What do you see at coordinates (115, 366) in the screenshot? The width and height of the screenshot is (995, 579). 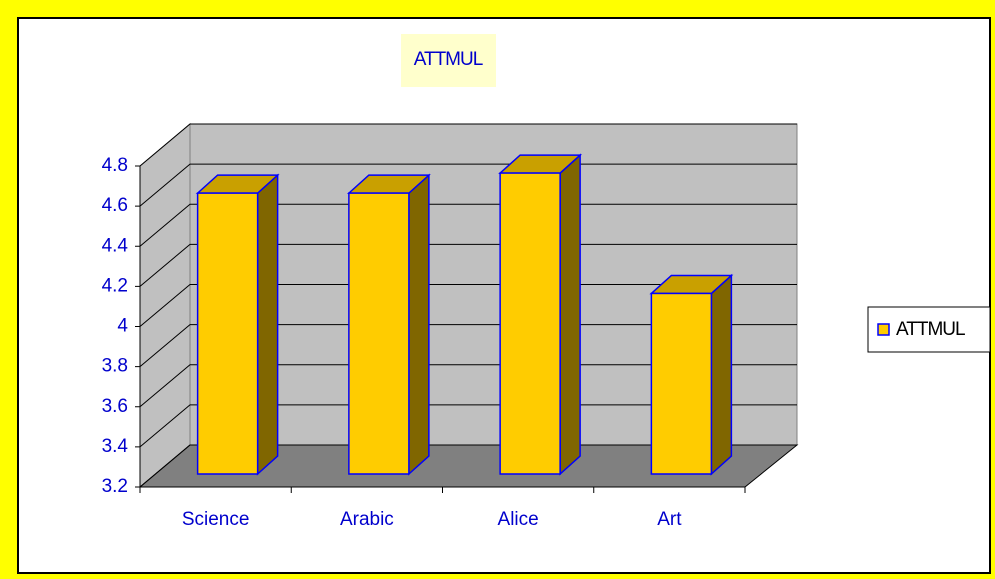 I see `y-tick-label: 3.8` at bounding box center [115, 366].